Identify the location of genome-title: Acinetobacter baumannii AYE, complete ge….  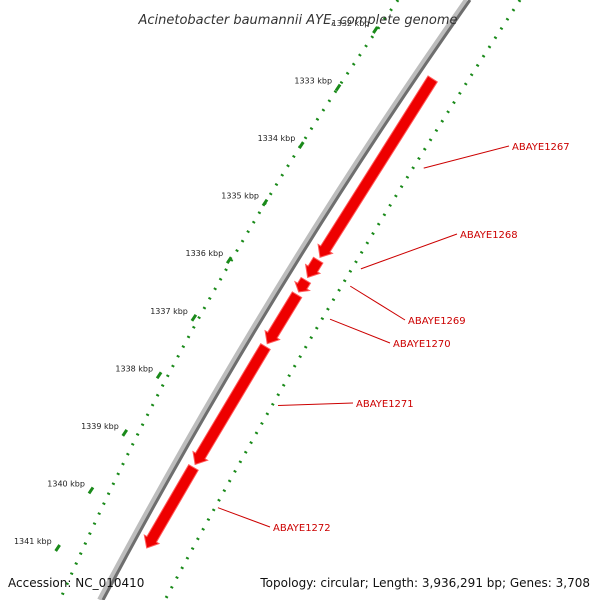
(297, 20).